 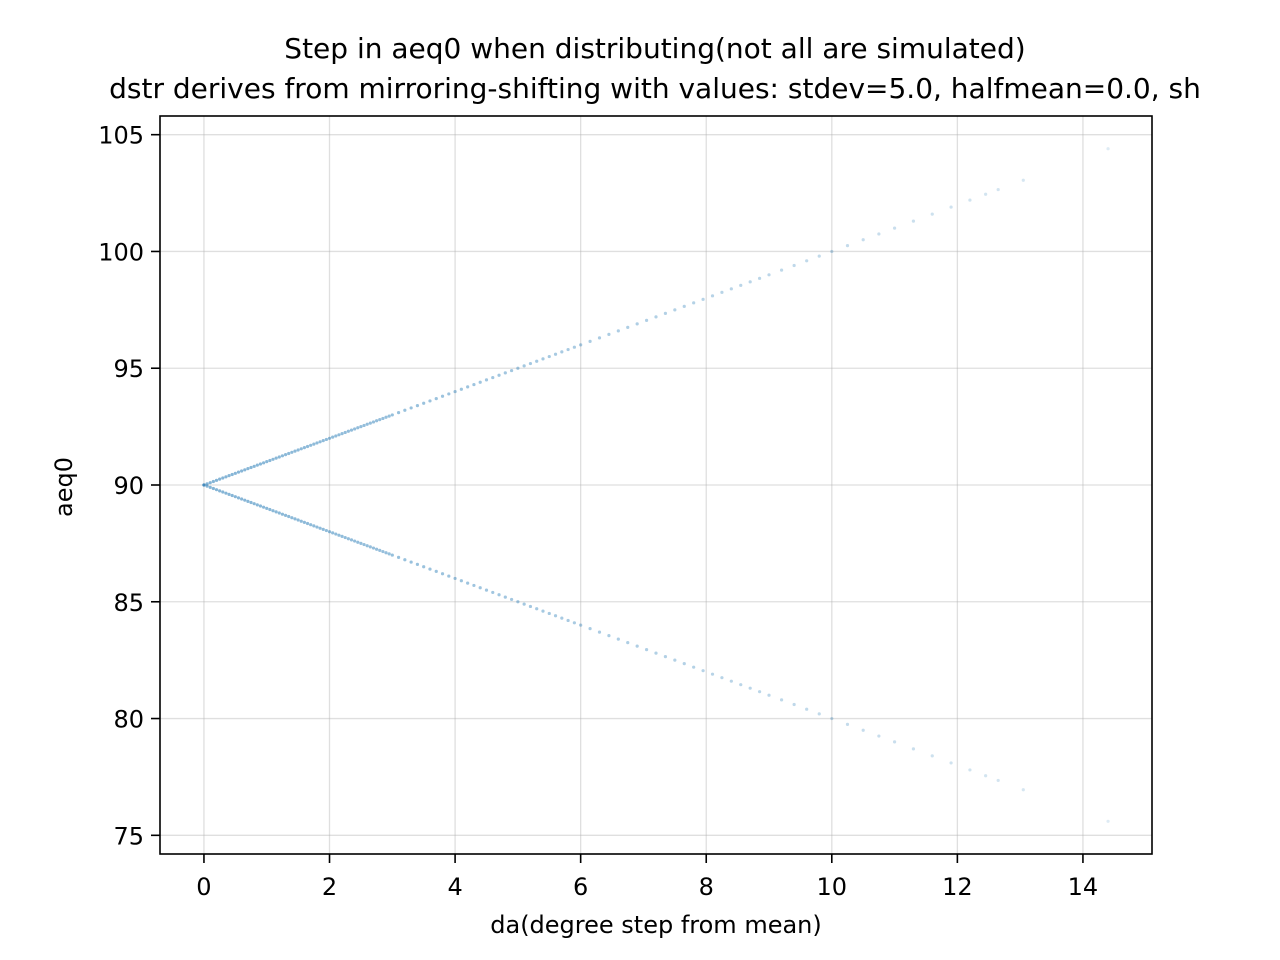 What do you see at coordinates (121, 252) in the screenshot?
I see `y-tick-label: 100` at bounding box center [121, 252].